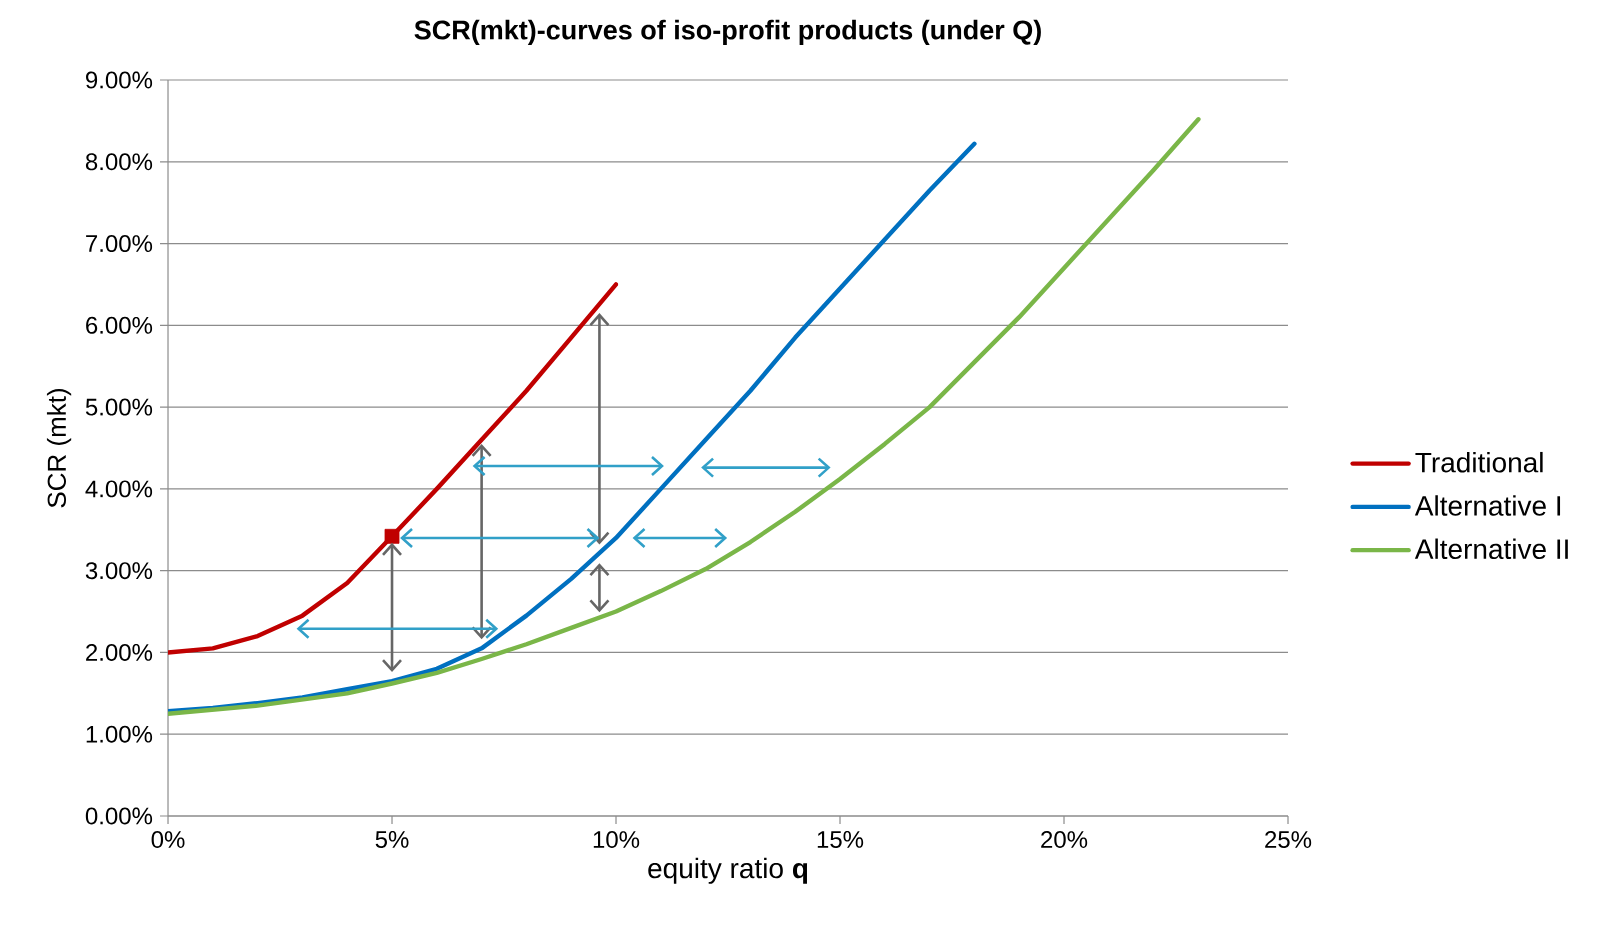 The width and height of the screenshot is (1621, 925). What do you see at coordinates (119, 325) in the screenshot?
I see `y-tick-label: 6.00%` at bounding box center [119, 325].